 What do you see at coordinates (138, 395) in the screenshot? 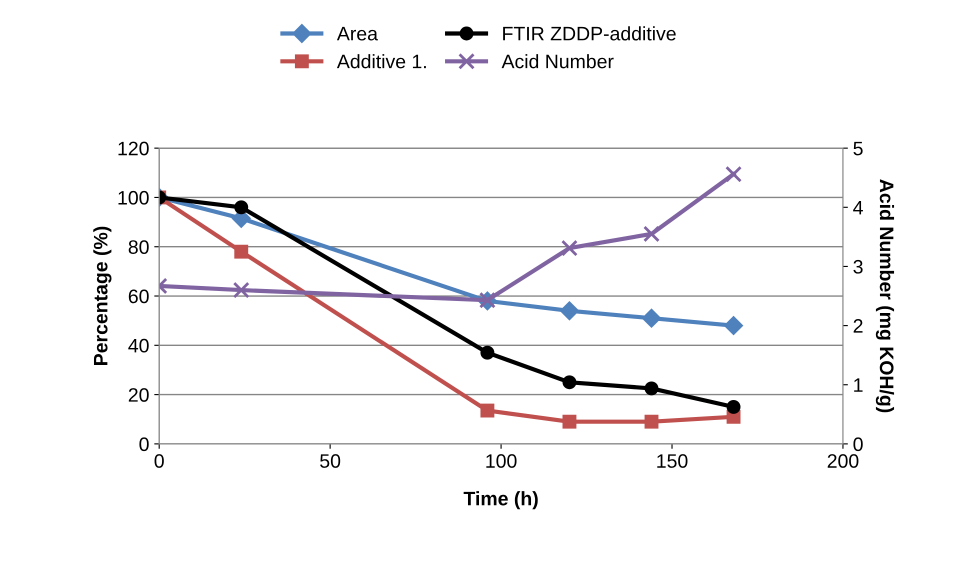
I see `y-tick-label: 20` at bounding box center [138, 395].